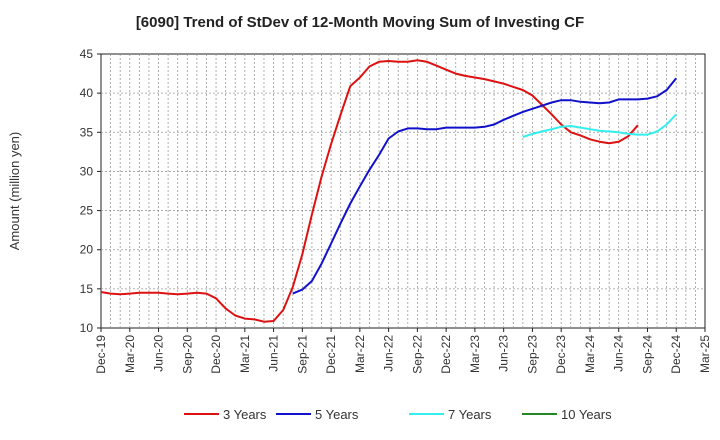  Describe the element at coordinates (360, 354) in the screenshot. I see `x-tick-label: Mar-22` at that location.